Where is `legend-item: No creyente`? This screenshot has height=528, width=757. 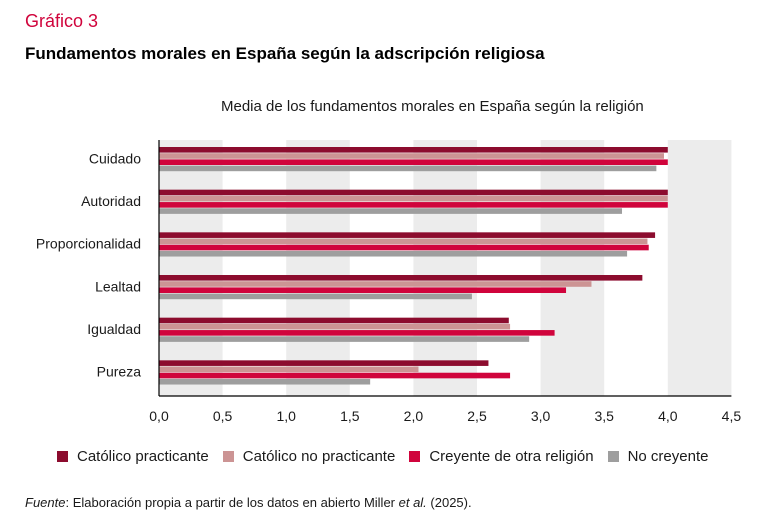 legend-item: No creyente is located at coordinates (658, 456).